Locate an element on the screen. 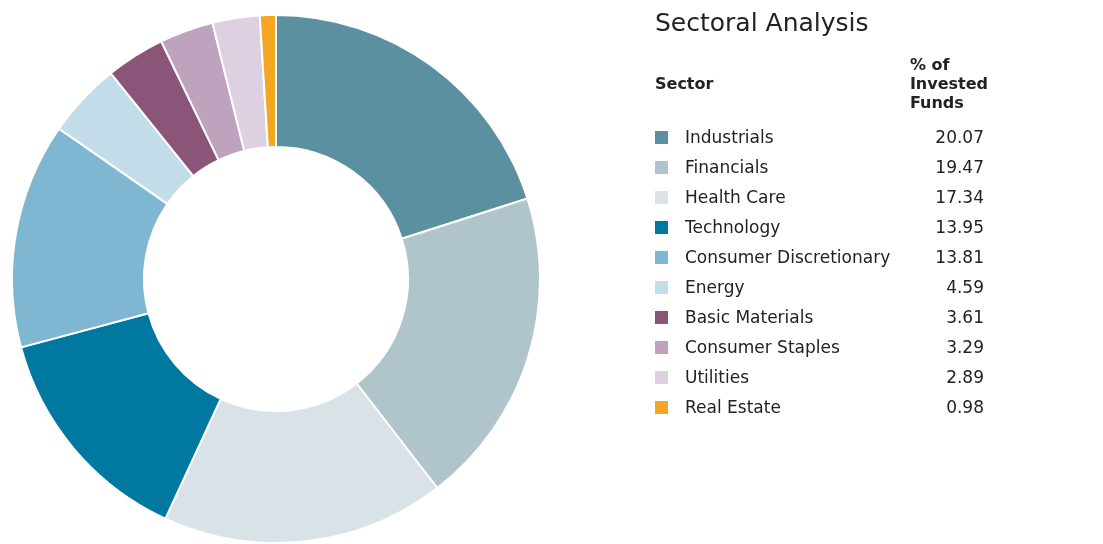  legend-label: Consumer Staples is located at coordinates (762, 347).